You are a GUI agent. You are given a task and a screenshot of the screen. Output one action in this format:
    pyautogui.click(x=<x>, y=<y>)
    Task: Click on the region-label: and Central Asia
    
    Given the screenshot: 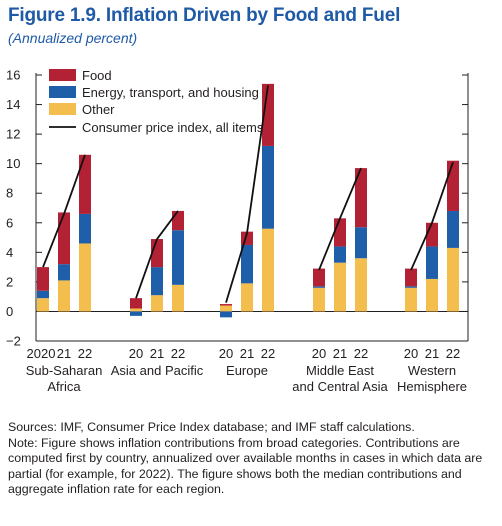 What is the action you would take?
    pyautogui.click(x=340, y=386)
    